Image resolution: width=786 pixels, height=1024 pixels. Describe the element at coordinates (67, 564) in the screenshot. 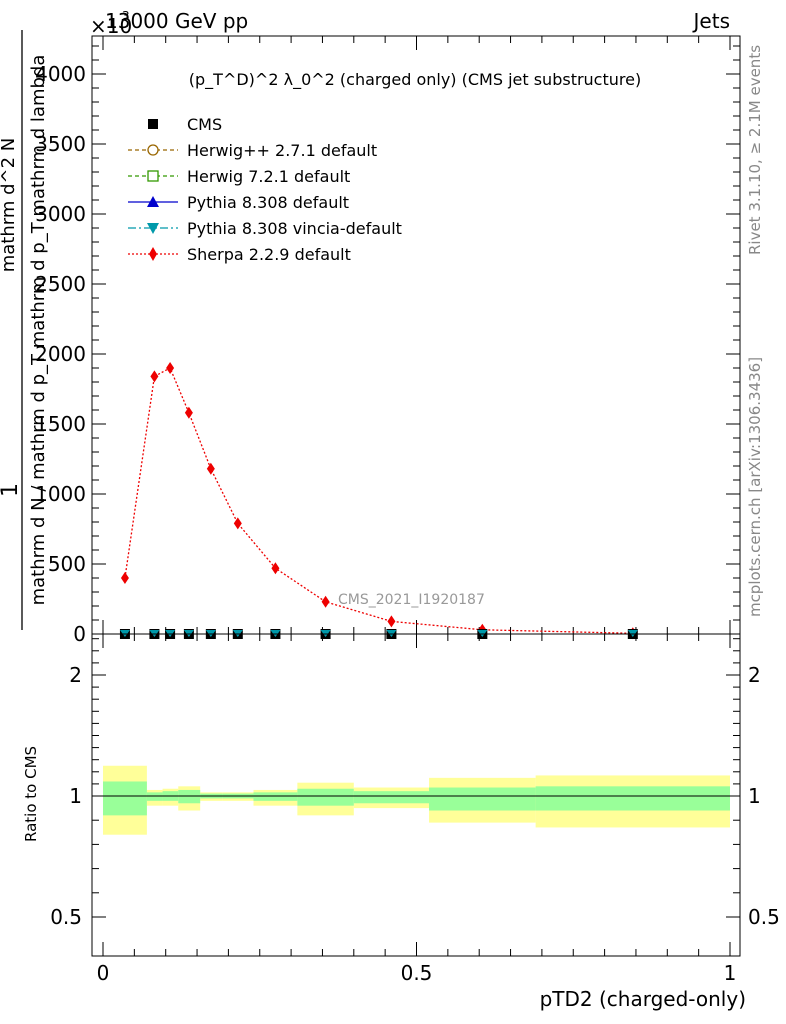

I see `y-tick-label: 500` at that location.